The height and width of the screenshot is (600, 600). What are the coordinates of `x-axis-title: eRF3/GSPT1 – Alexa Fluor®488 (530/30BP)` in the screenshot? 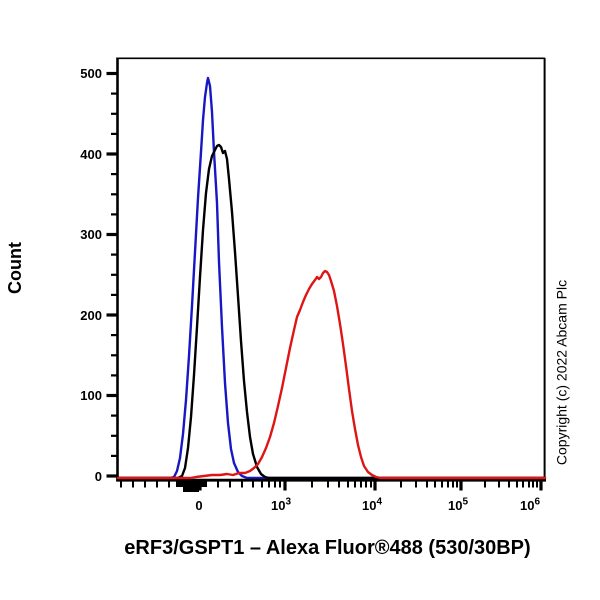 It's located at (327, 548).